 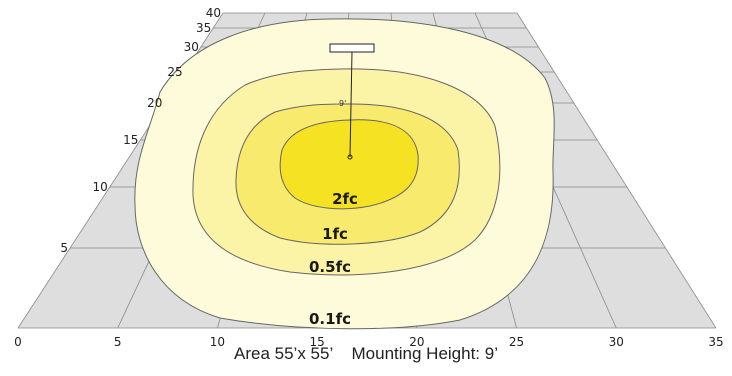 I want to click on x-tick: 35, so click(x=715, y=342).